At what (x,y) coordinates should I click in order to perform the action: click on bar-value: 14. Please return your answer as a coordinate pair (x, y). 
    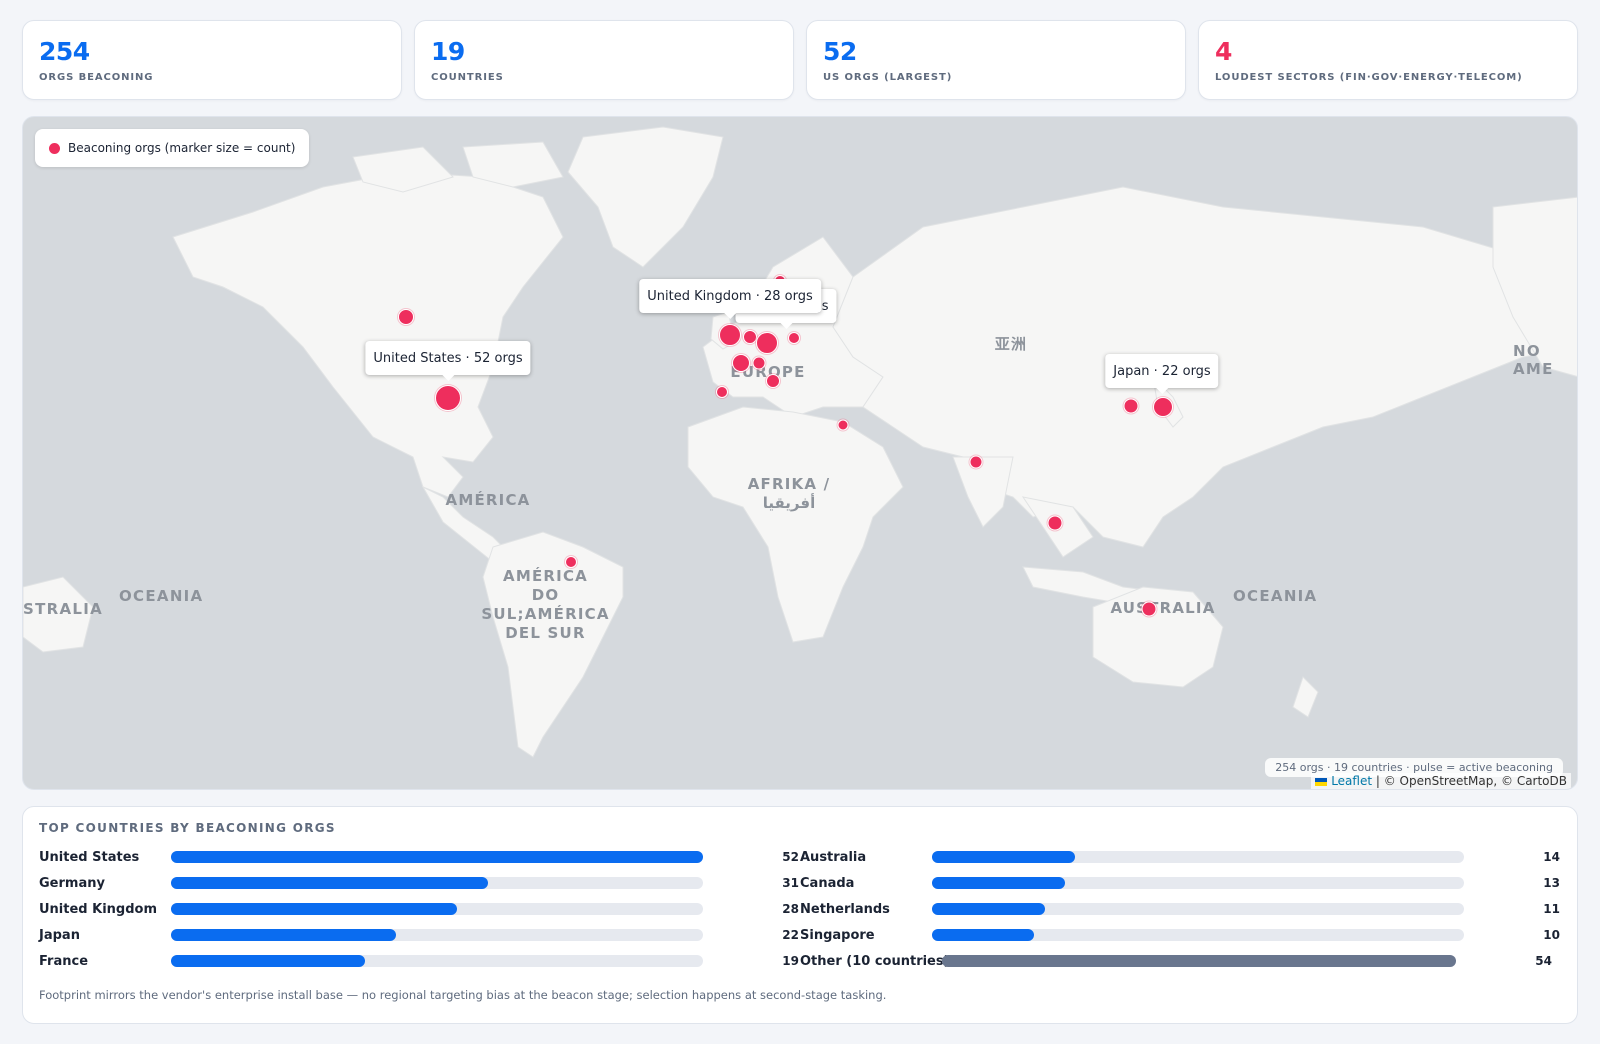
    Looking at the image, I should click on (1551, 857).